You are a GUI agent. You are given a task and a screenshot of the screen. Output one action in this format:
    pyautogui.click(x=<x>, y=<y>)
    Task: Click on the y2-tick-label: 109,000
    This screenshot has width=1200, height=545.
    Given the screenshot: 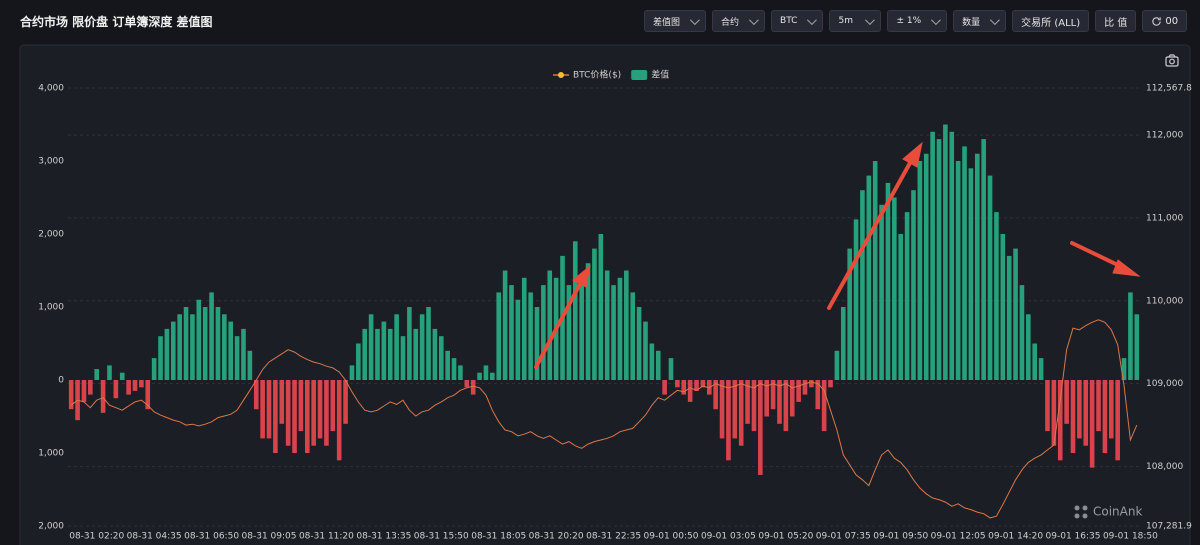 What is the action you would take?
    pyautogui.click(x=1164, y=384)
    